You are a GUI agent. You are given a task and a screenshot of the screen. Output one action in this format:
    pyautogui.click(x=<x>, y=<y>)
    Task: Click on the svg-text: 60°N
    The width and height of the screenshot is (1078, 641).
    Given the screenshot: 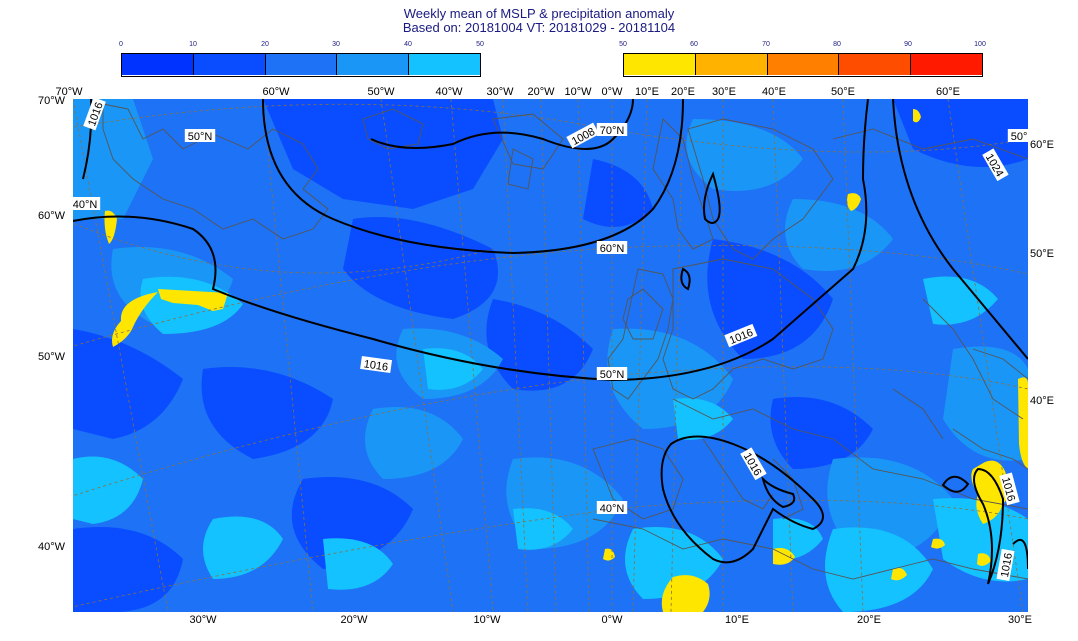 What is the action you would take?
    pyautogui.click(x=612, y=249)
    